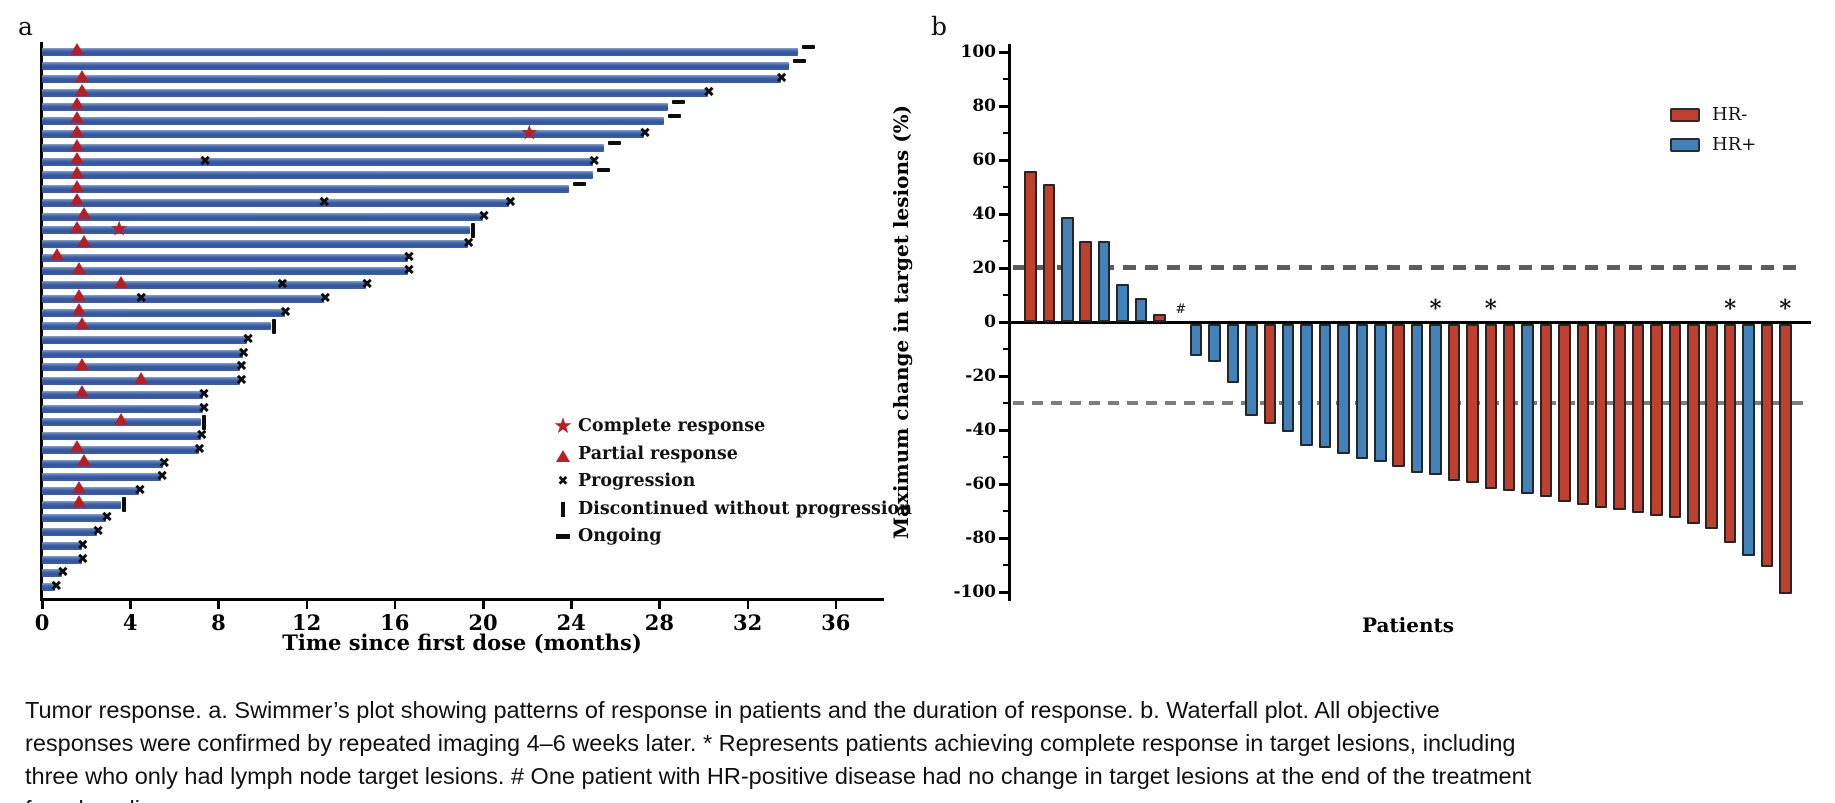  What do you see at coordinates (274, 326) in the screenshot?
I see `discontinued-tick-icon` at bounding box center [274, 326].